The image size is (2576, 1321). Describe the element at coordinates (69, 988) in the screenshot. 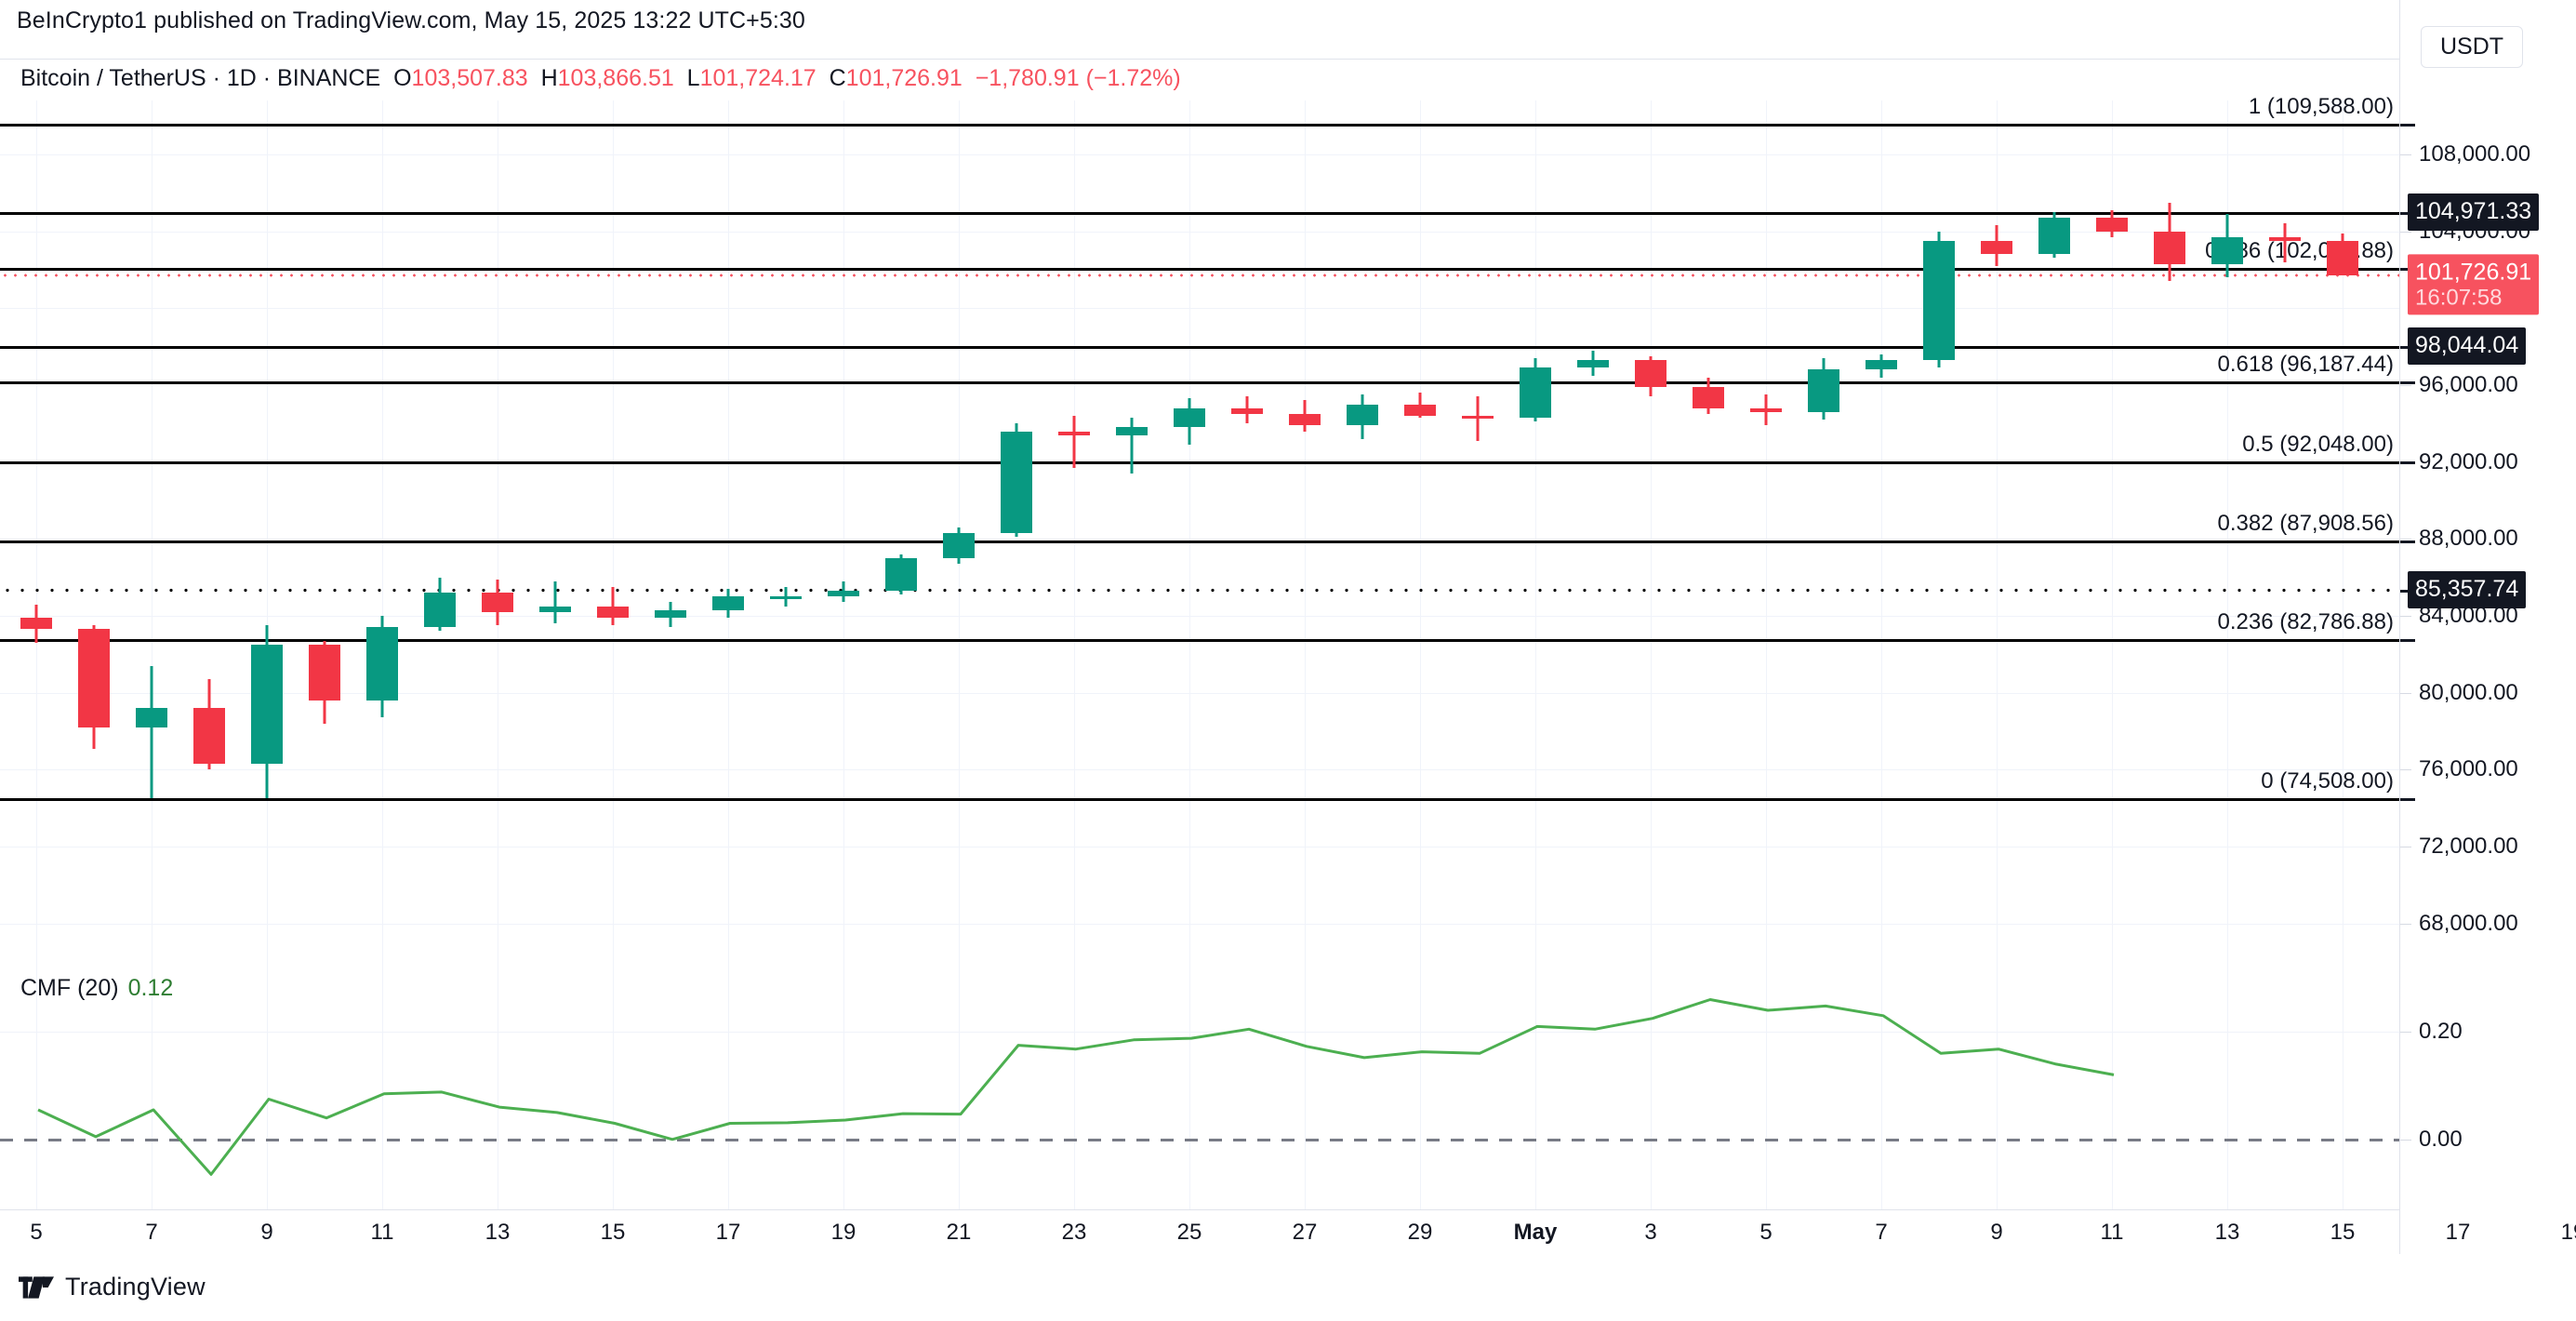

I see `cmf-name: CMF (20)` at that location.